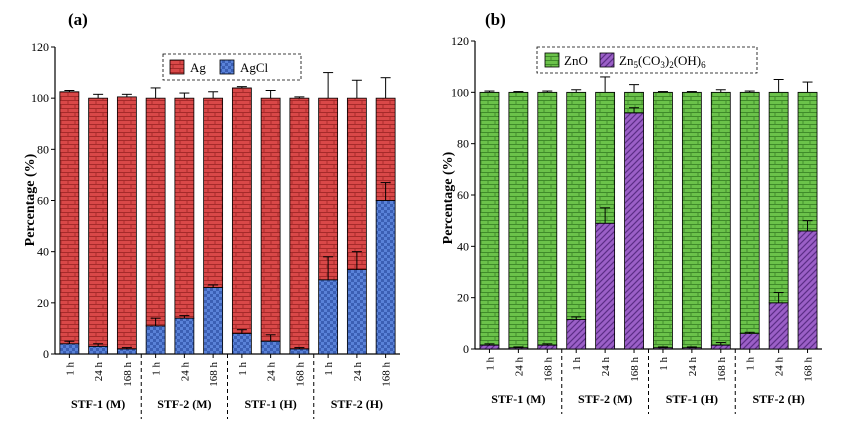 Image resolution: width=847 pixels, height=428 pixels. What do you see at coordinates (552, 60) in the screenshot?
I see `legend-swatch-zno` at bounding box center [552, 60].